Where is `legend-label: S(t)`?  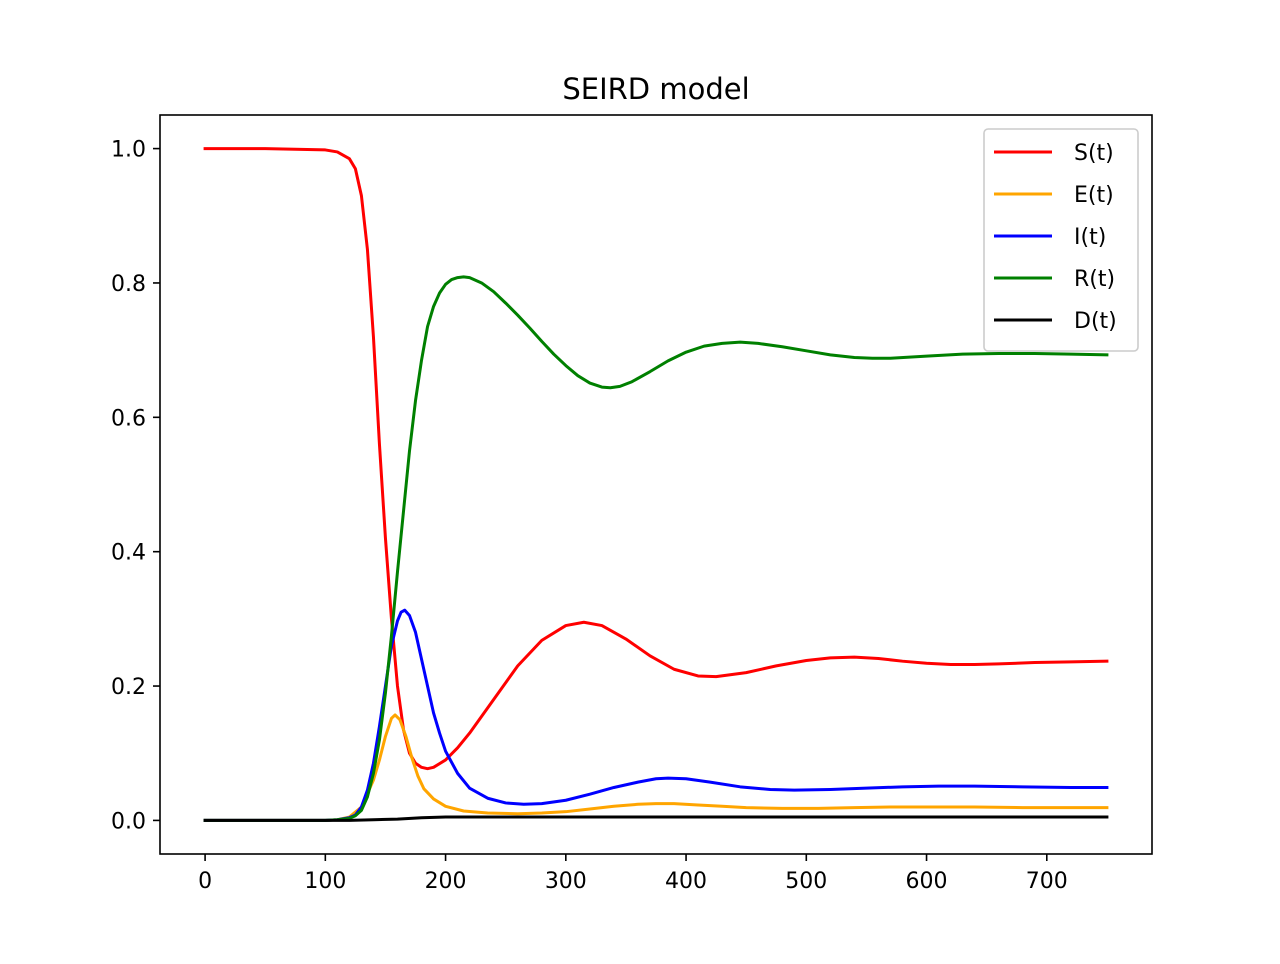
legend-label: S(t) is located at coordinates (1094, 153).